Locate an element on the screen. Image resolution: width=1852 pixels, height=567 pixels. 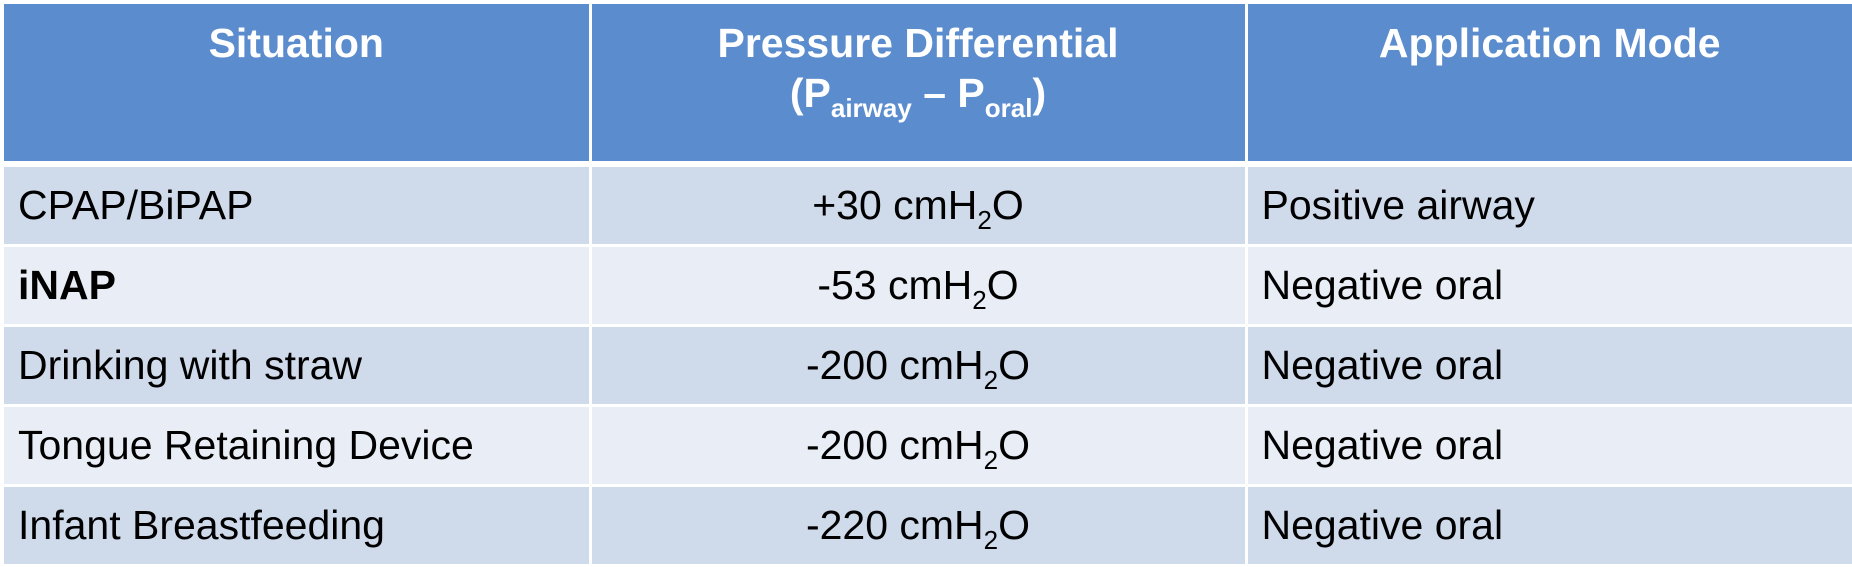
formula-open: (P is located at coordinates (810, 93).